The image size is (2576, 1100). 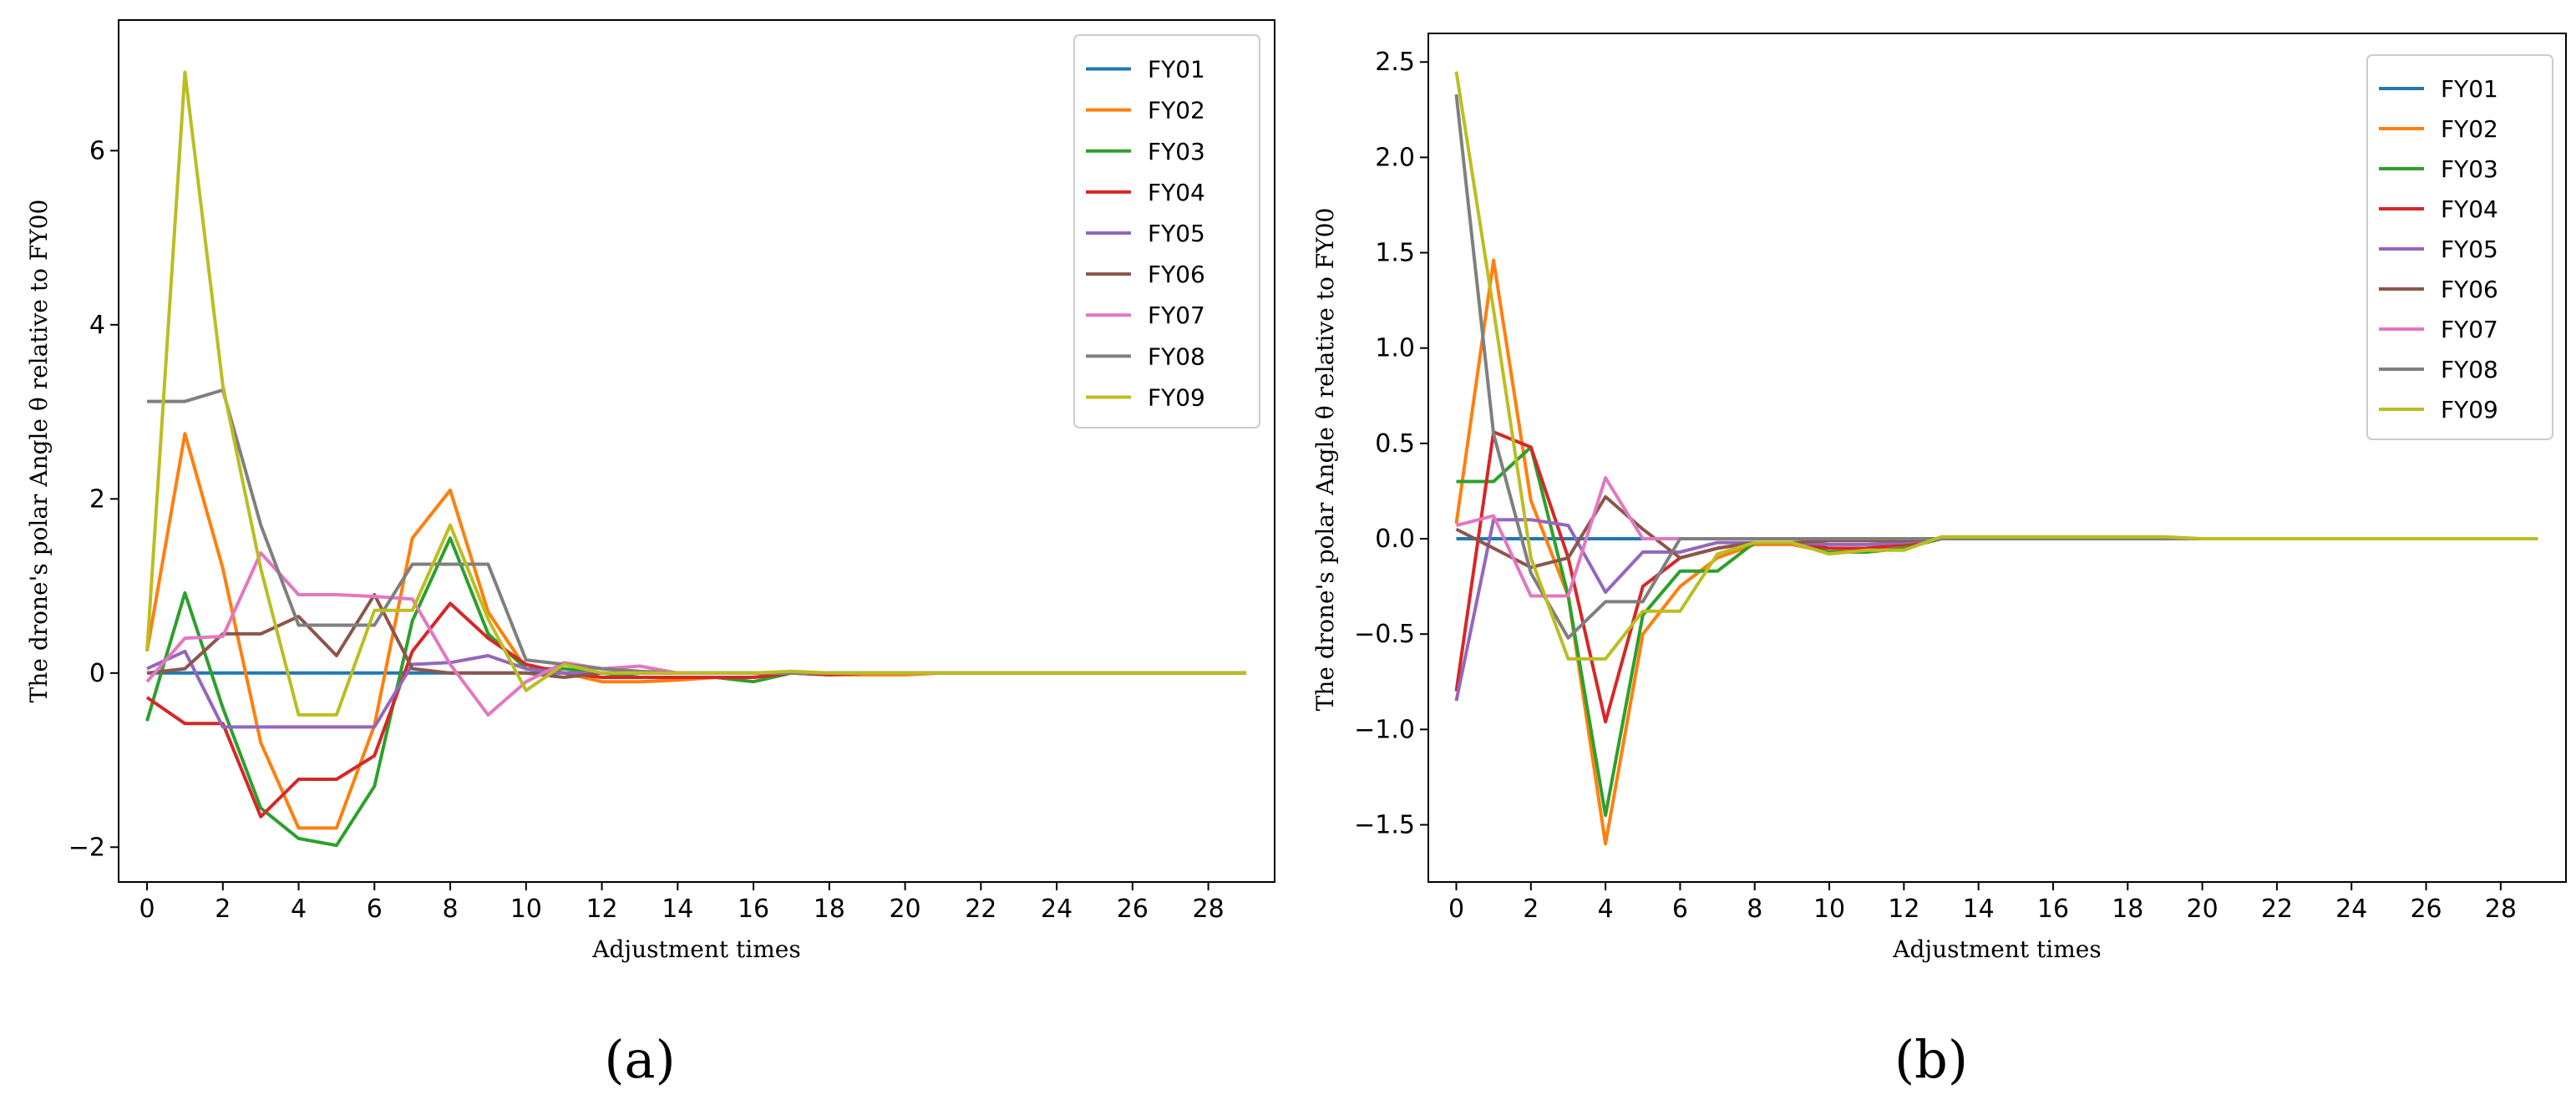 I want to click on panel-label-b: (b), so click(x=1931, y=1059).